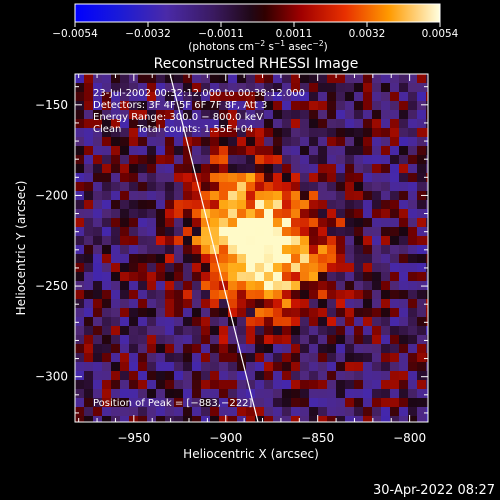 This screenshot has width=500, height=500. Describe the element at coordinates (440, 34) in the screenshot. I see `colorbar-tick-label: 0.0054` at that location.